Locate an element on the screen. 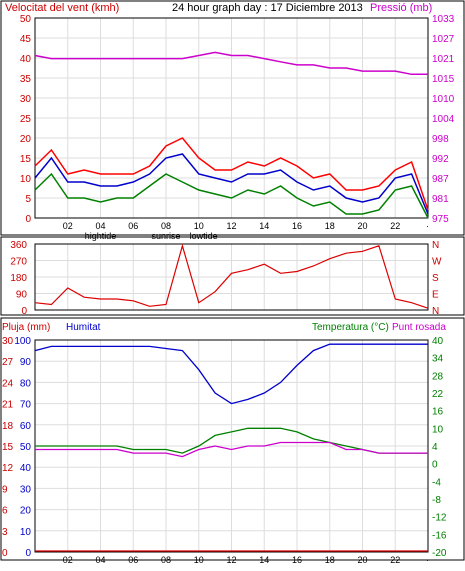 Image resolution: width=465 pixels, height=571 pixels. y-tick-right: 975 is located at coordinates (440, 219).